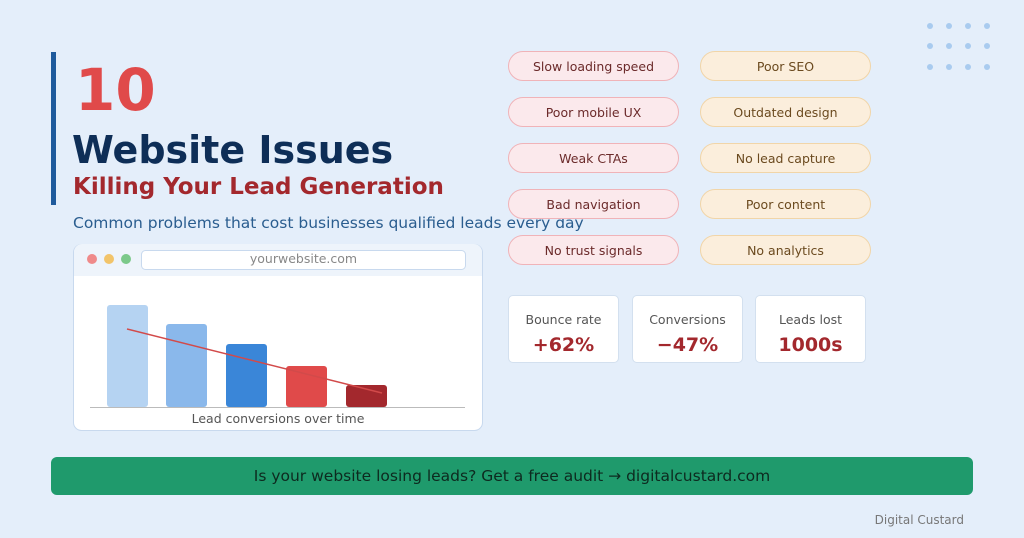 The height and width of the screenshot is (538, 1024). I want to click on stat-card: Bounce rate +62%, so click(563, 329).